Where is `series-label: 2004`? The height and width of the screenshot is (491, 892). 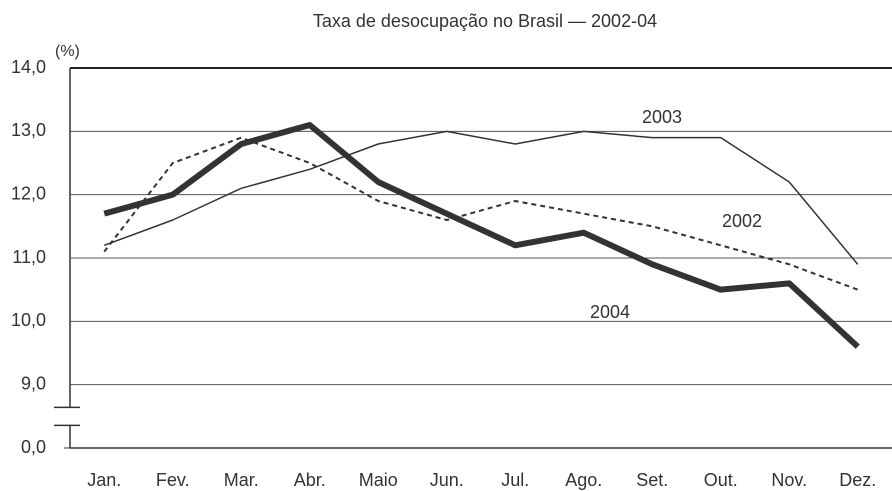
series-label: 2004 is located at coordinates (610, 312).